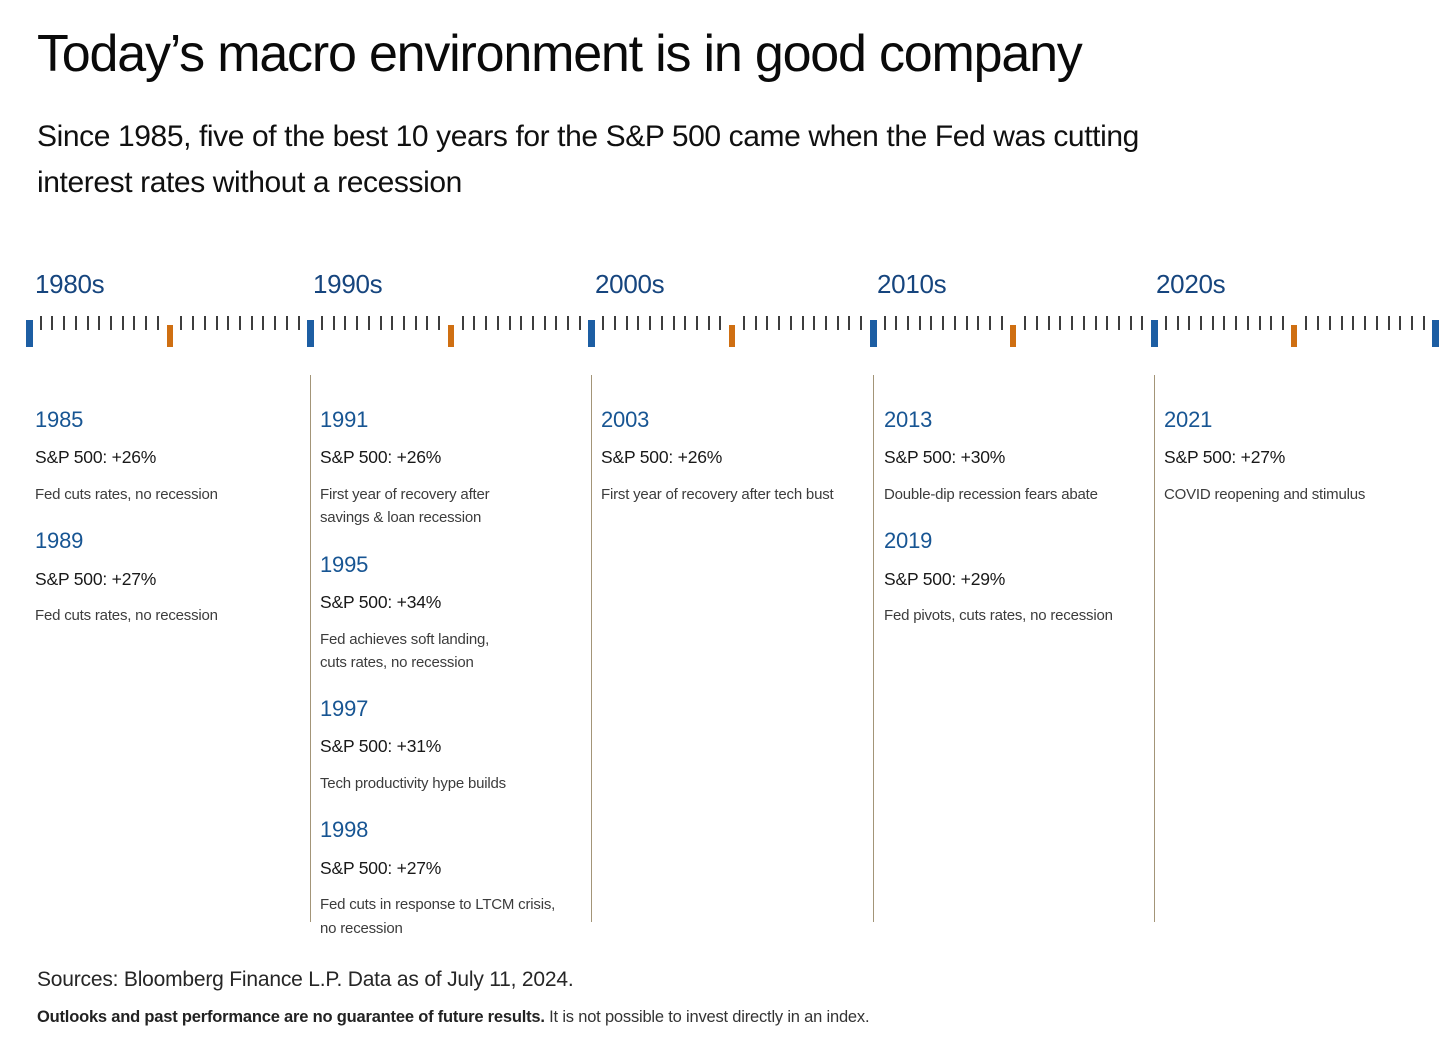 The width and height of the screenshot is (1440, 1041). I want to click on decade-label-1980s: 1980s, so click(70, 284).